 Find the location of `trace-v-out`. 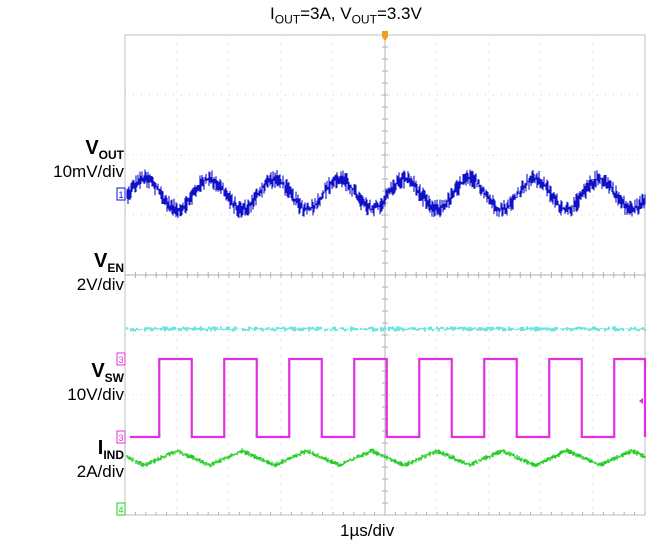

trace-v-out is located at coordinates (386, 194).